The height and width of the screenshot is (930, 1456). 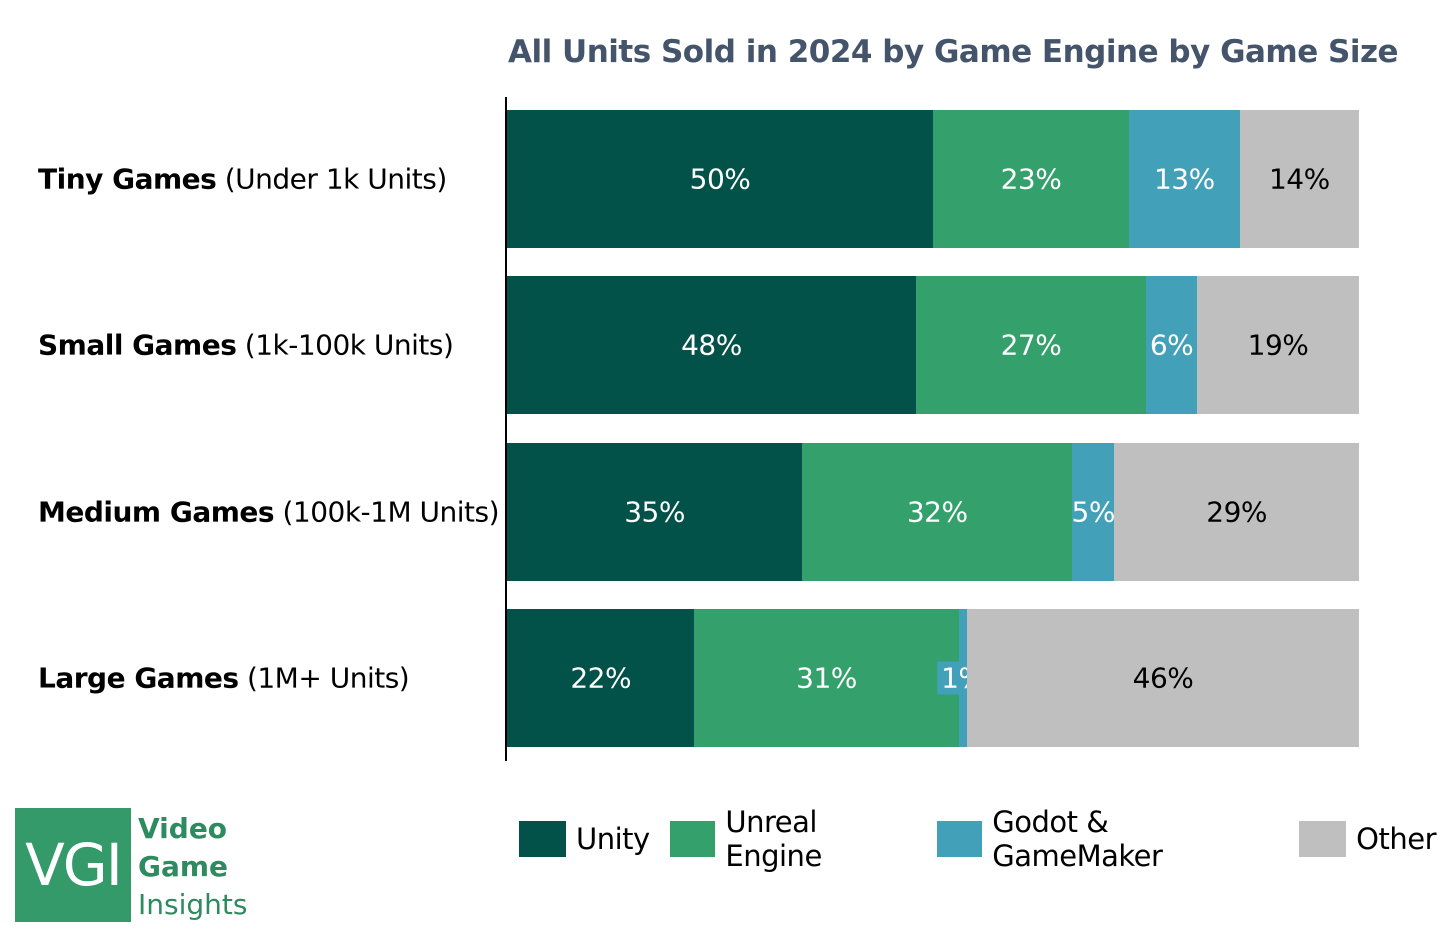 What do you see at coordinates (183, 828) in the screenshot?
I see `logo-line: Video` at bounding box center [183, 828].